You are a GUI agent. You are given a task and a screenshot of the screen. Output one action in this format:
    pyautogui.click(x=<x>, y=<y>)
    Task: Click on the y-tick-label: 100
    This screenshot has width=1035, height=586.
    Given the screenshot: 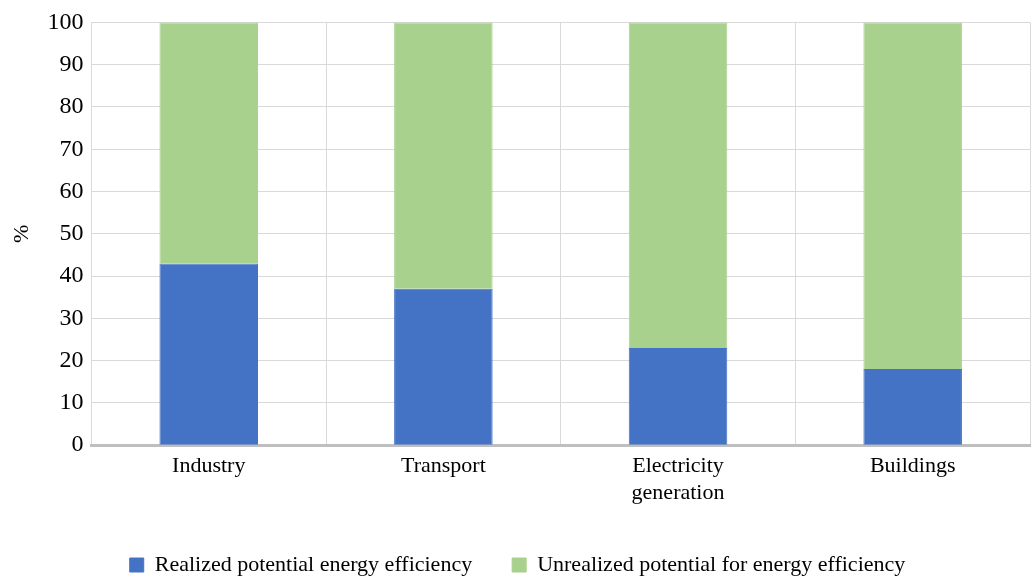 What is the action you would take?
    pyautogui.click(x=65, y=20)
    